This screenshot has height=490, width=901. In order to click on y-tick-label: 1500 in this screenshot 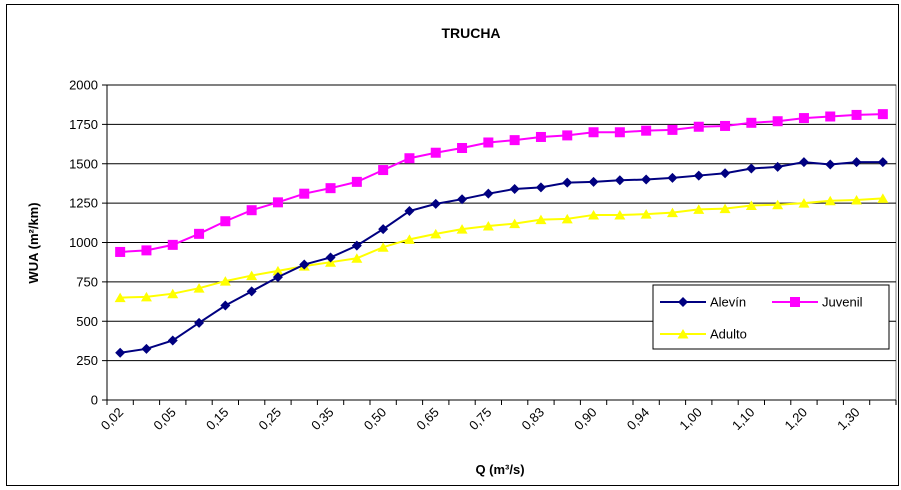, I will do `click(83, 163)`.